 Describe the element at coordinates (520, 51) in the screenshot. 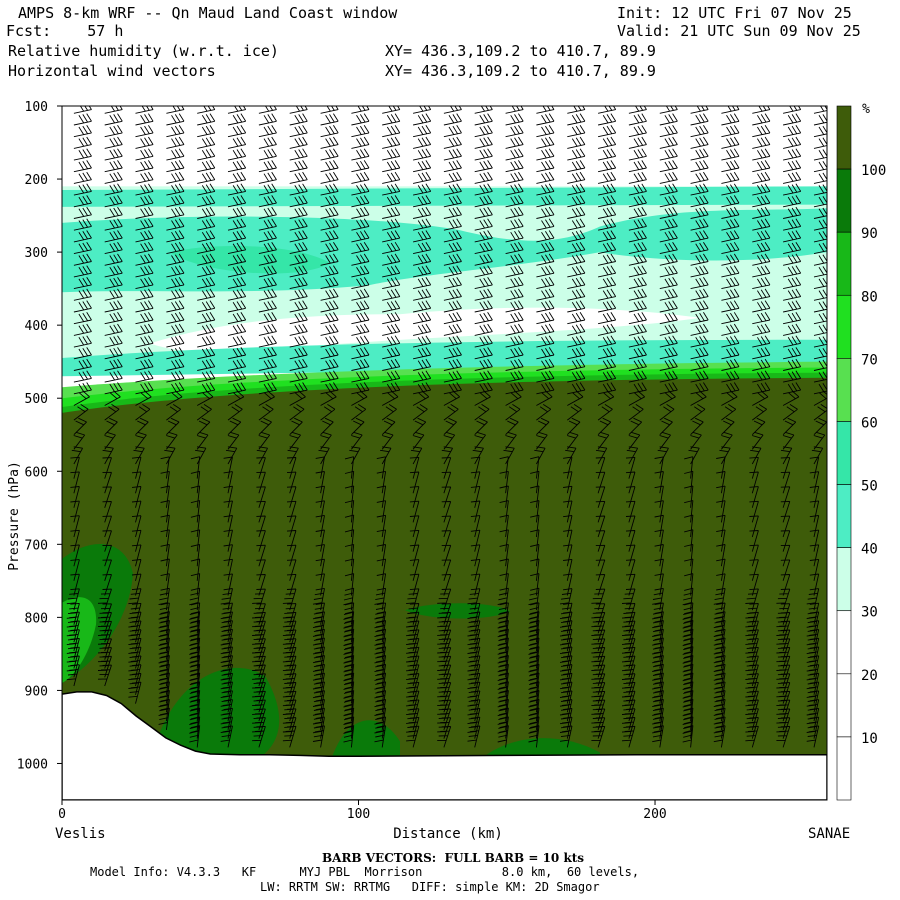

I see `cross-section-coords: XY= 436.3,109.2 to 410.7, 89.9` at that location.